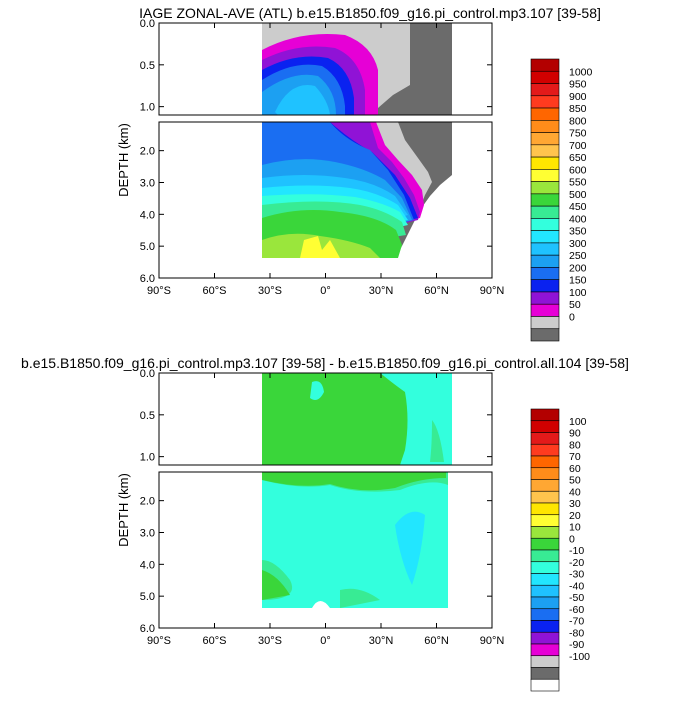 The image size is (700, 705). What do you see at coordinates (578, 422) in the screenshot?
I see `colorbar-label: 100` at bounding box center [578, 422].